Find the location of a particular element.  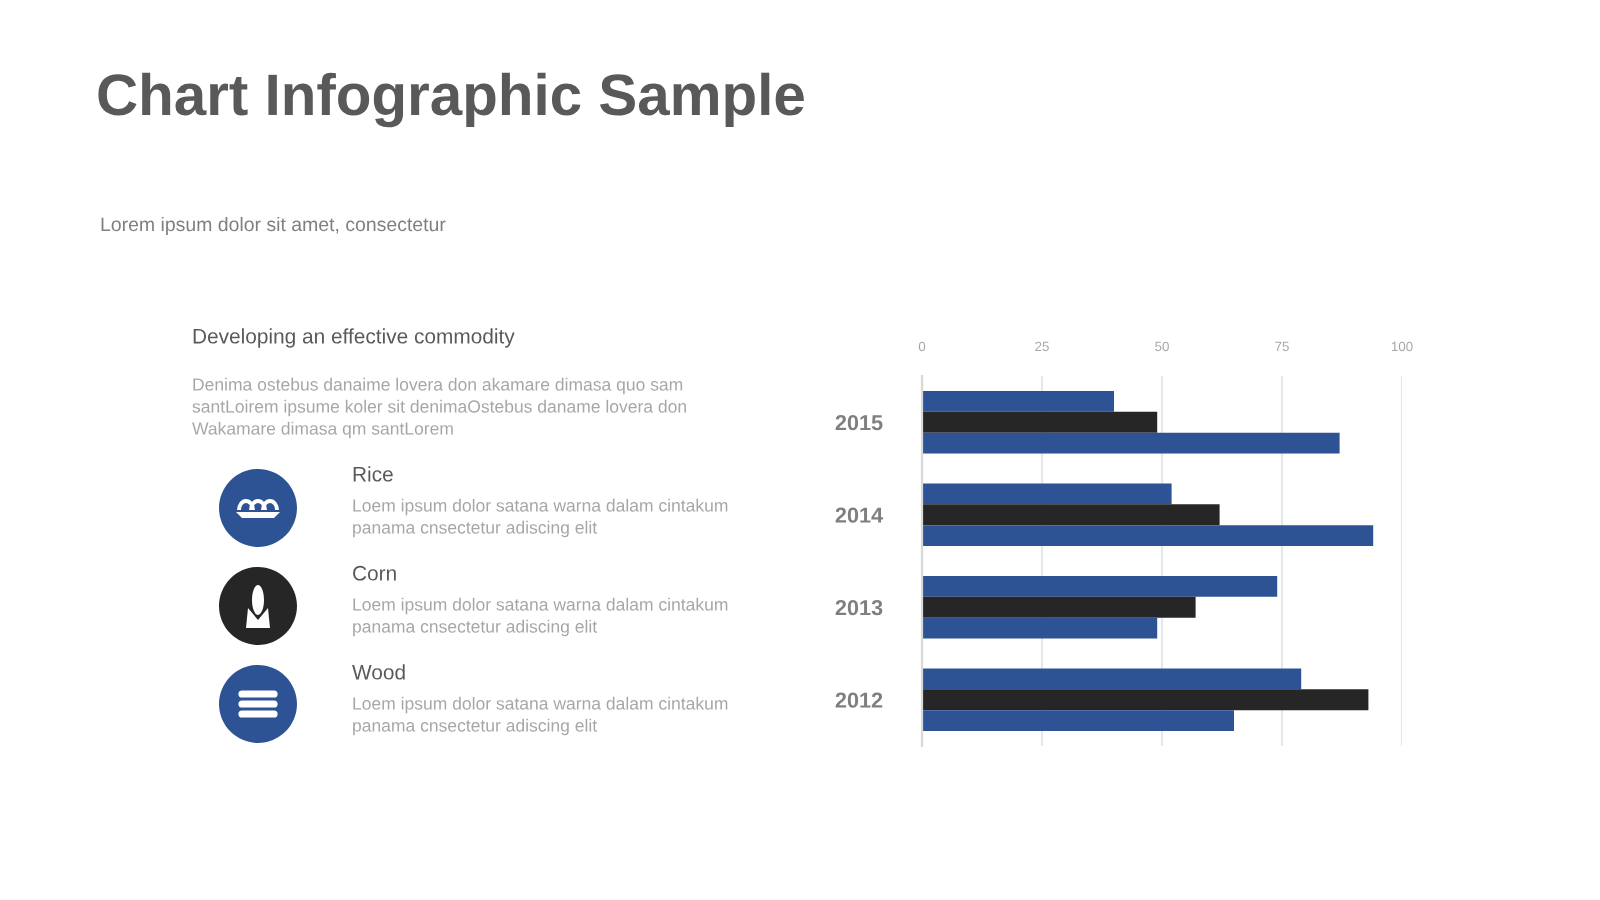

y-tick-label: 2012 is located at coordinates (859, 700).